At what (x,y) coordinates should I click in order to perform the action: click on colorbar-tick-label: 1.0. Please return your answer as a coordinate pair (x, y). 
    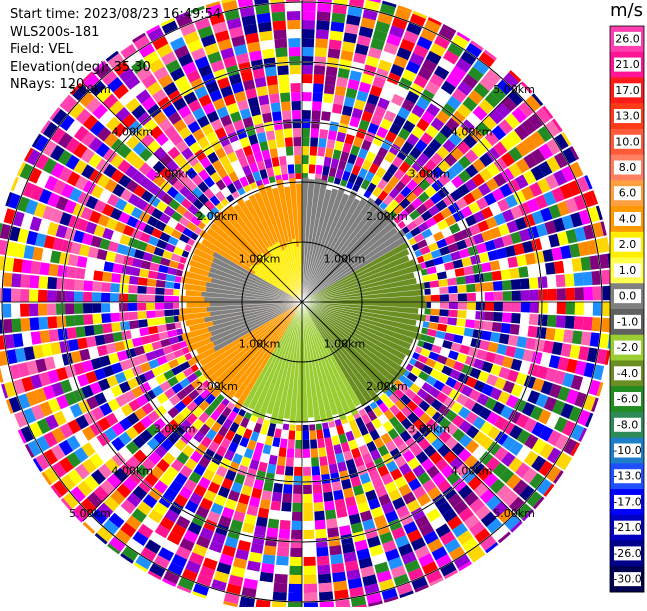
    Looking at the image, I should click on (628, 270).